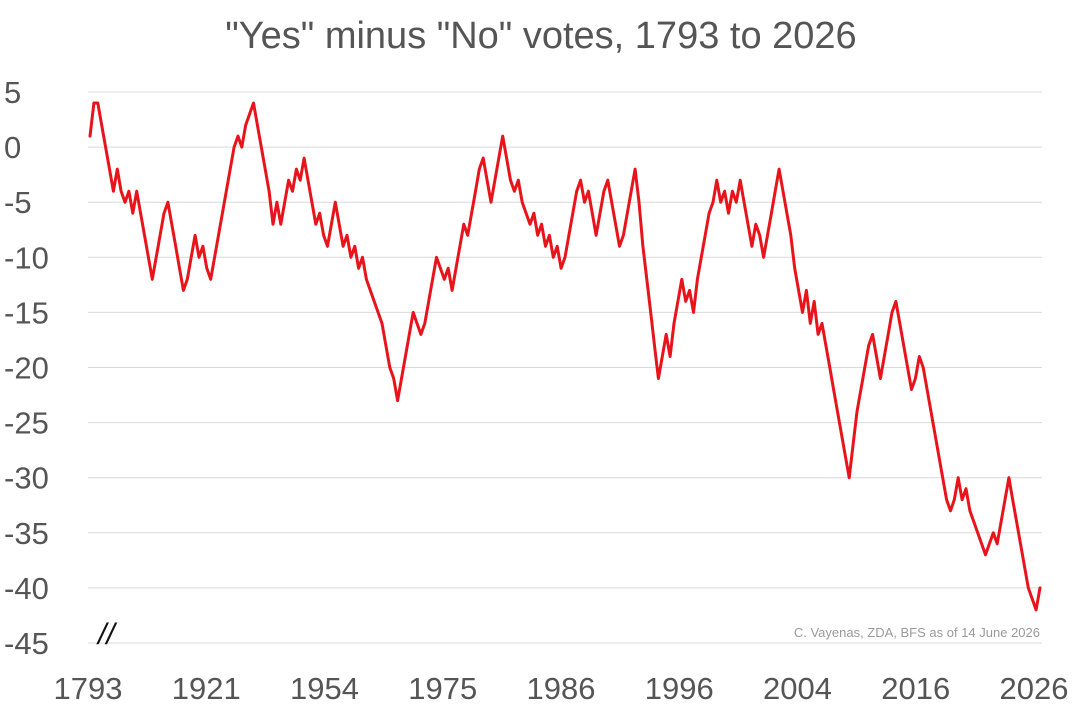 This screenshot has width=1092, height=714. I want to click on y-axis-ticks: 5 0 -5 -10 -15 -20 -25 -30 -35 -40 -45, so click(26, 368).